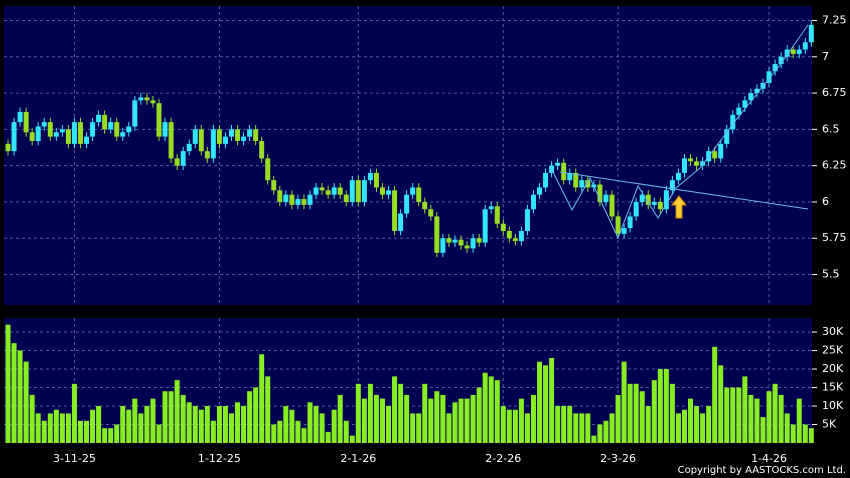 This screenshot has width=850, height=478. What do you see at coordinates (503, 458) in the screenshot?
I see `x-tick-label: 2-2-26` at bounding box center [503, 458].